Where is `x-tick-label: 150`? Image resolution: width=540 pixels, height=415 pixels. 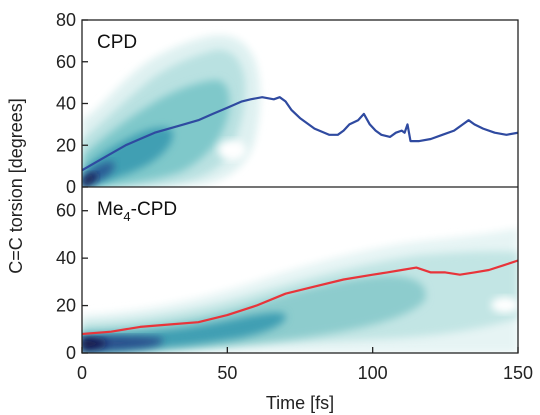
x-tick-label: 150 is located at coordinates (518, 373).